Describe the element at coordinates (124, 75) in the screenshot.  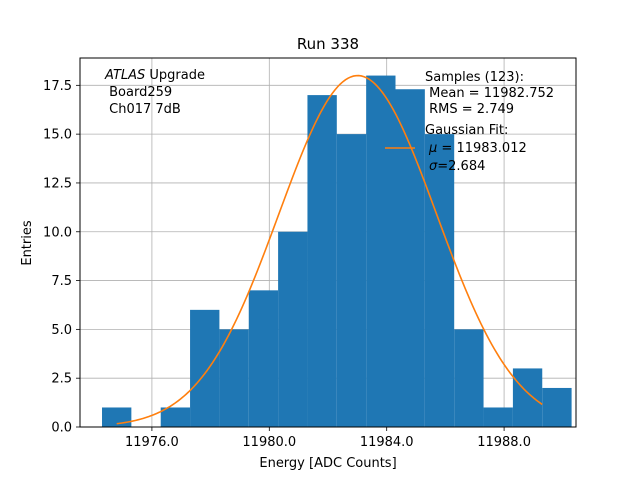
I see `atlas-italic-text: ATLAS` at that location.